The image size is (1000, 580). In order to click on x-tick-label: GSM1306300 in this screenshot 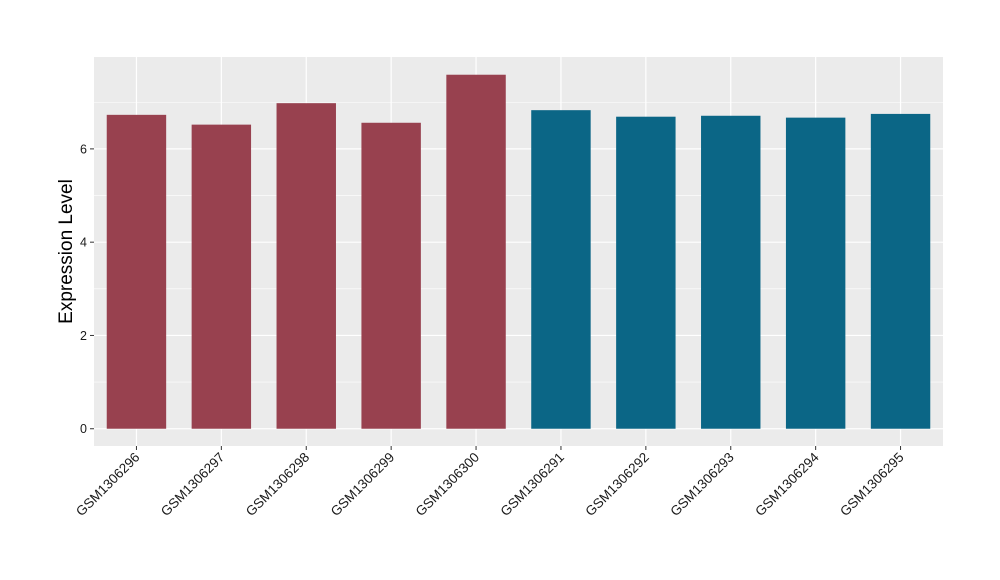, I will do `click(448, 485)`.